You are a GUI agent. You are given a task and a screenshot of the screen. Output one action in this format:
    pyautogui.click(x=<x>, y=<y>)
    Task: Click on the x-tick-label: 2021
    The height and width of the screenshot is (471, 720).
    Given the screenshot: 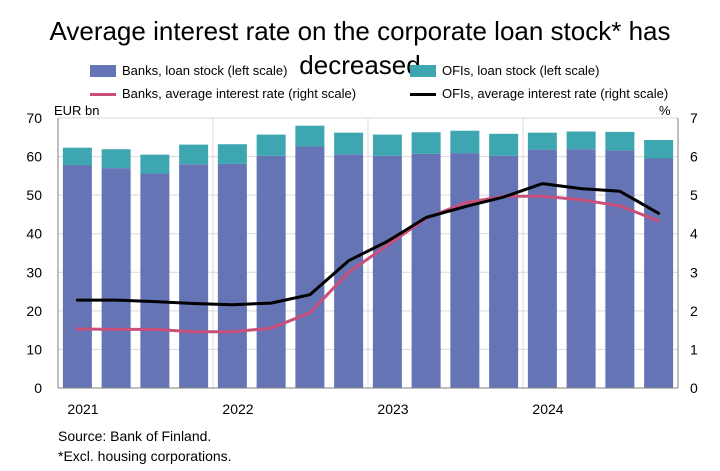 What is the action you would take?
    pyautogui.click(x=82, y=409)
    